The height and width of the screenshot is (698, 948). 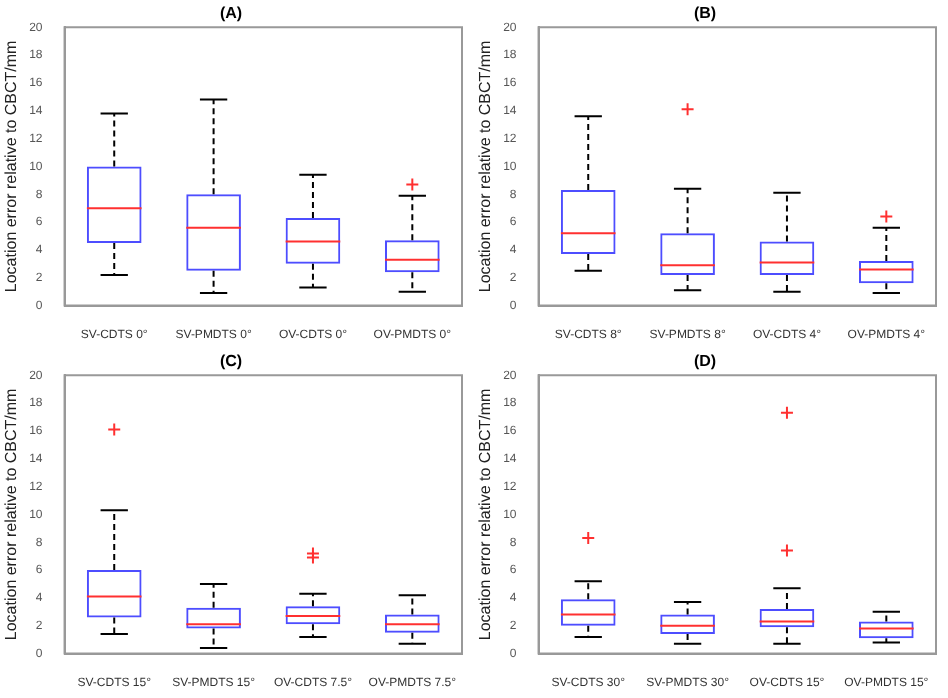 I want to click on chart-title: (B), so click(x=705, y=13).